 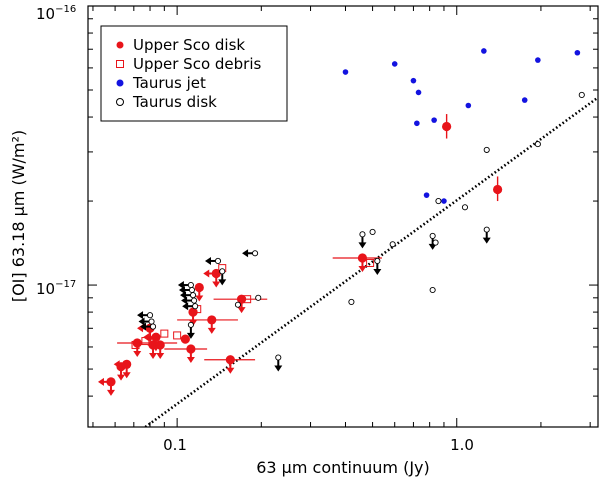 What do you see at coordinates (120, 83) in the screenshot?
I see `legend-marker-taurus-jet` at bounding box center [120, 83].